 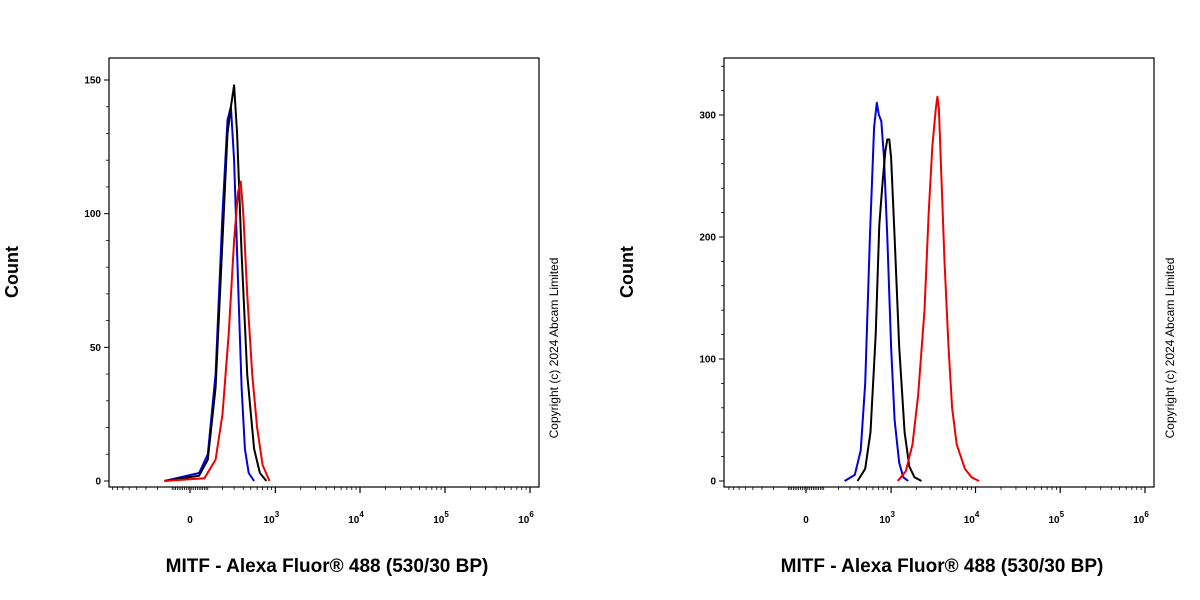 I want to click on y-tick-label: 200, so click(x=707, y=238).